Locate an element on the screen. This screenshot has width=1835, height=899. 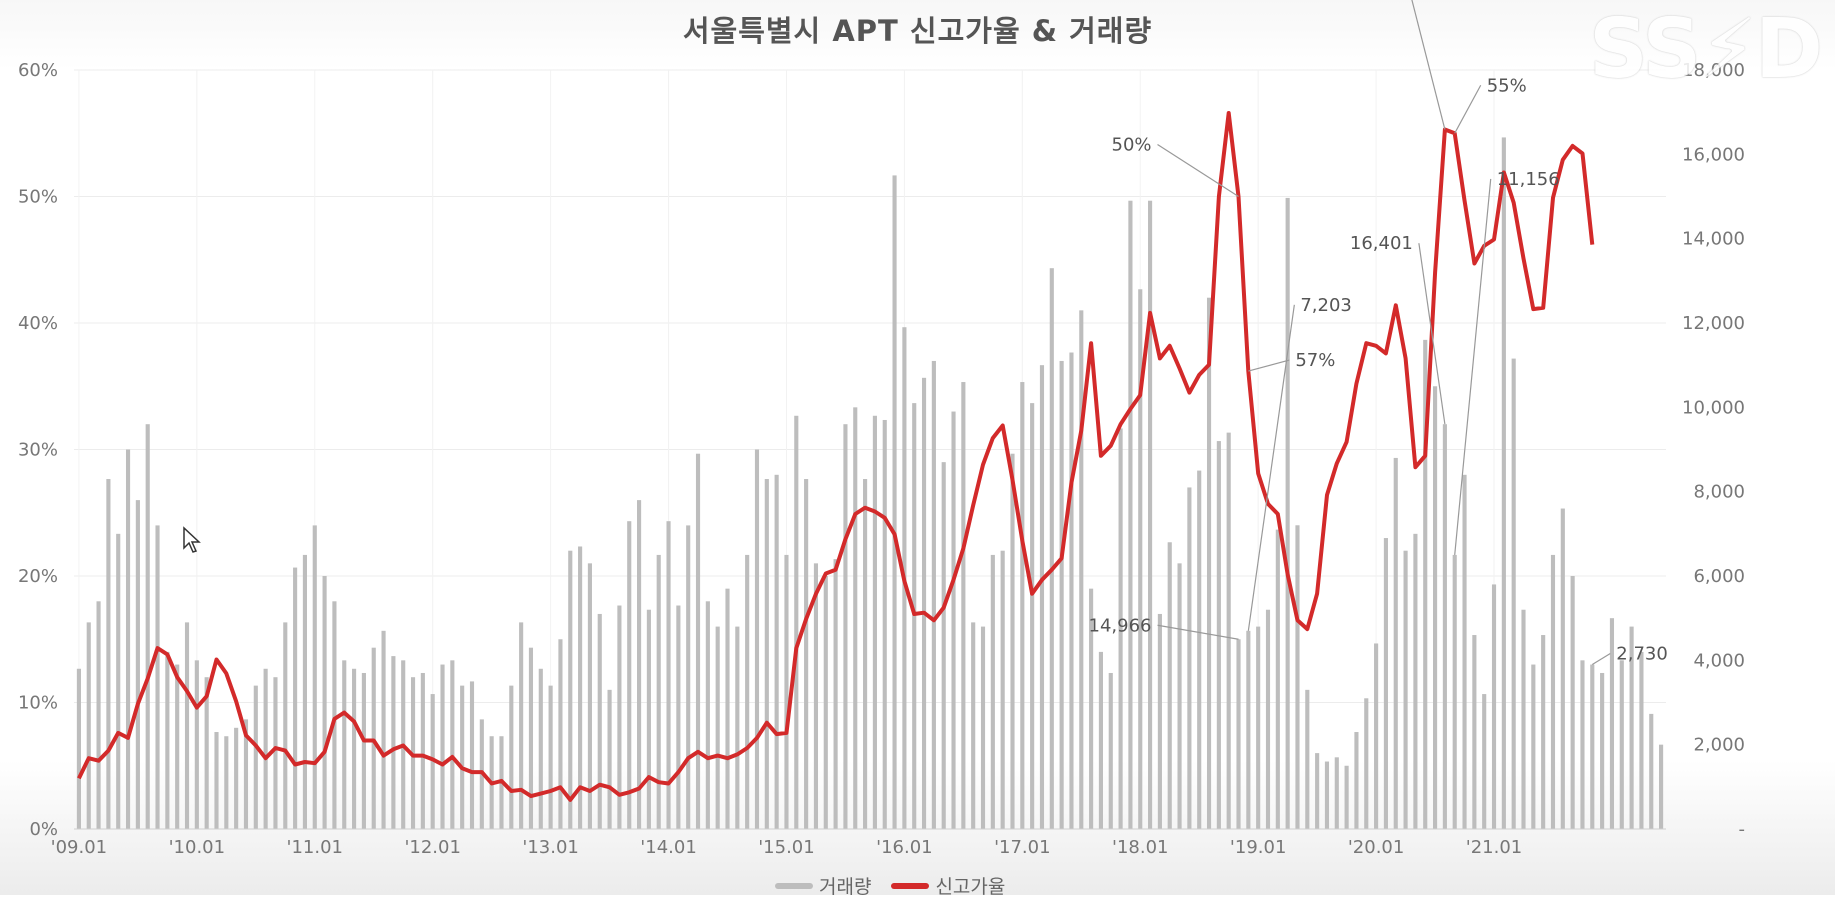
chart-legend: 거래량 신고가율 is located at coordinates (900, 885).